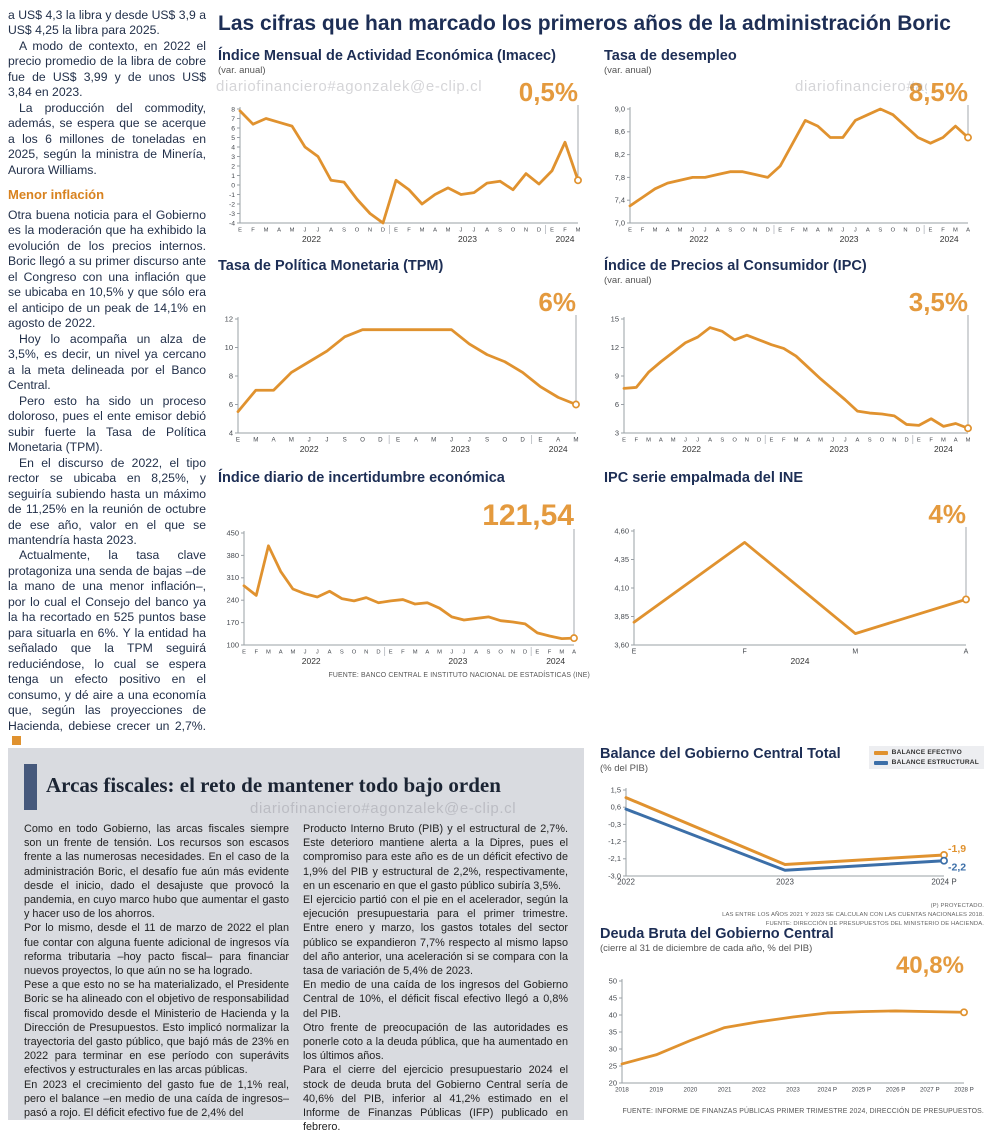 The image size is (988, 1133). I want to click on svg-text: 3,85, so click(621, 616).